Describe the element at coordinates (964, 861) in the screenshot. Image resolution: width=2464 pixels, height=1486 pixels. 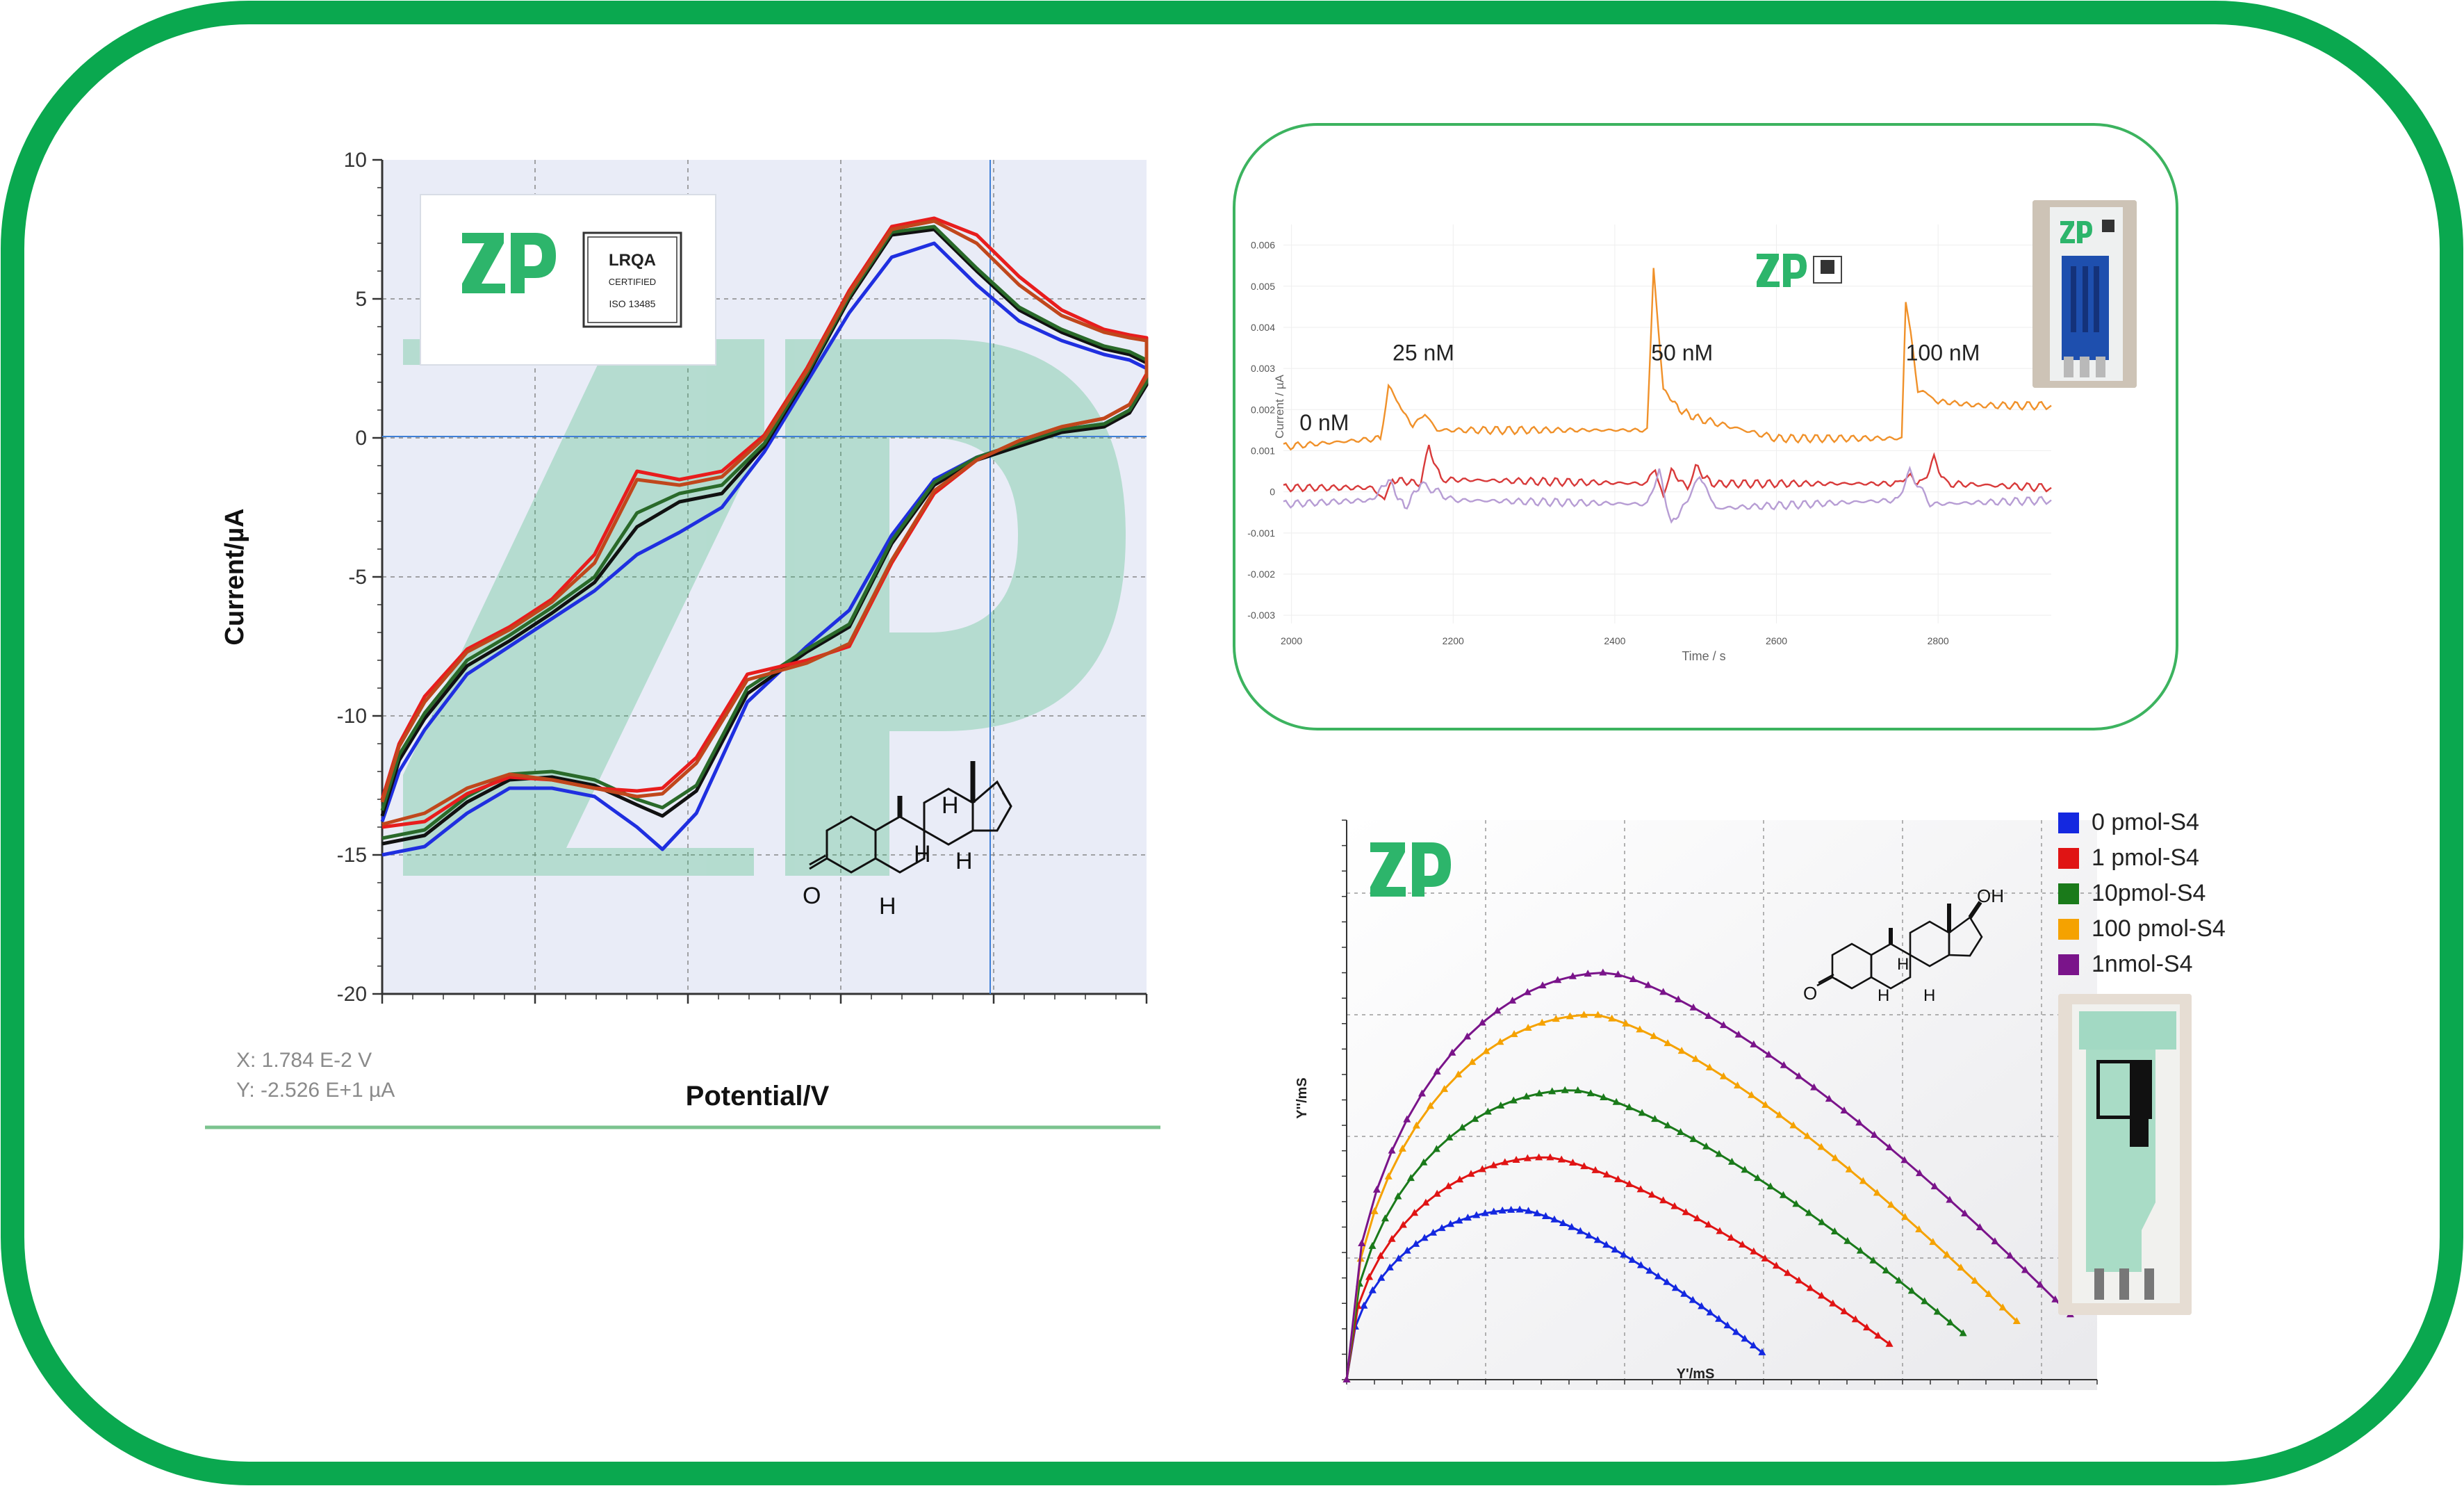
I see `structure-h-label-3: H` at that location.